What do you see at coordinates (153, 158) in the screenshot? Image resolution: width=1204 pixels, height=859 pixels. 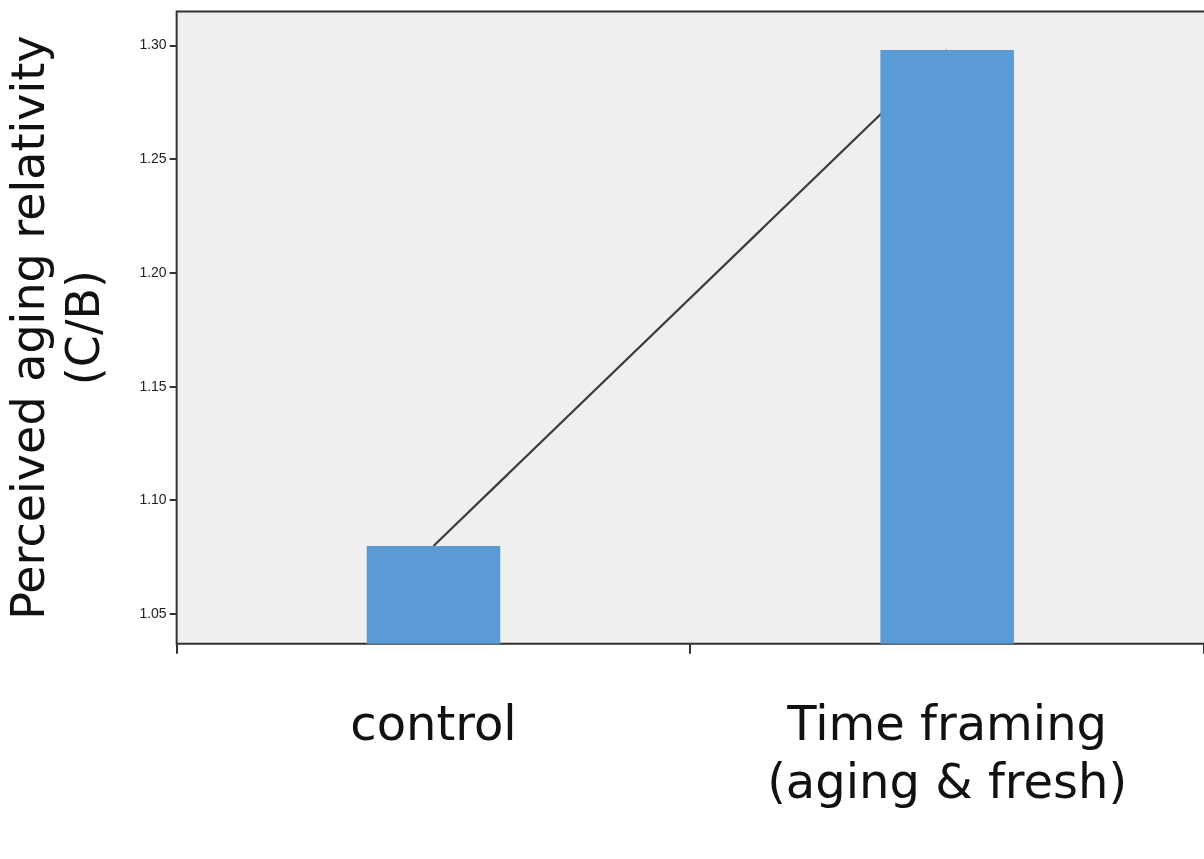 I see `y-tick-label: 1.25` at bounding box center [153, 158].